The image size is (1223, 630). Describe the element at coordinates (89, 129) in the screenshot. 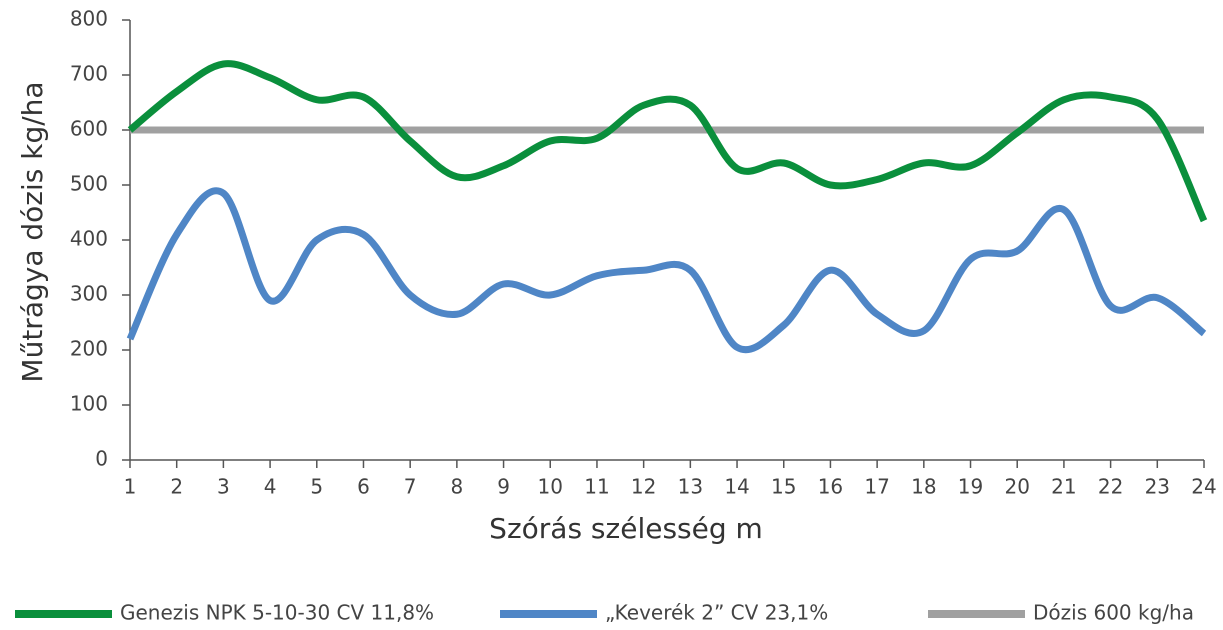

I see `y-tick-label: 600` at that location.